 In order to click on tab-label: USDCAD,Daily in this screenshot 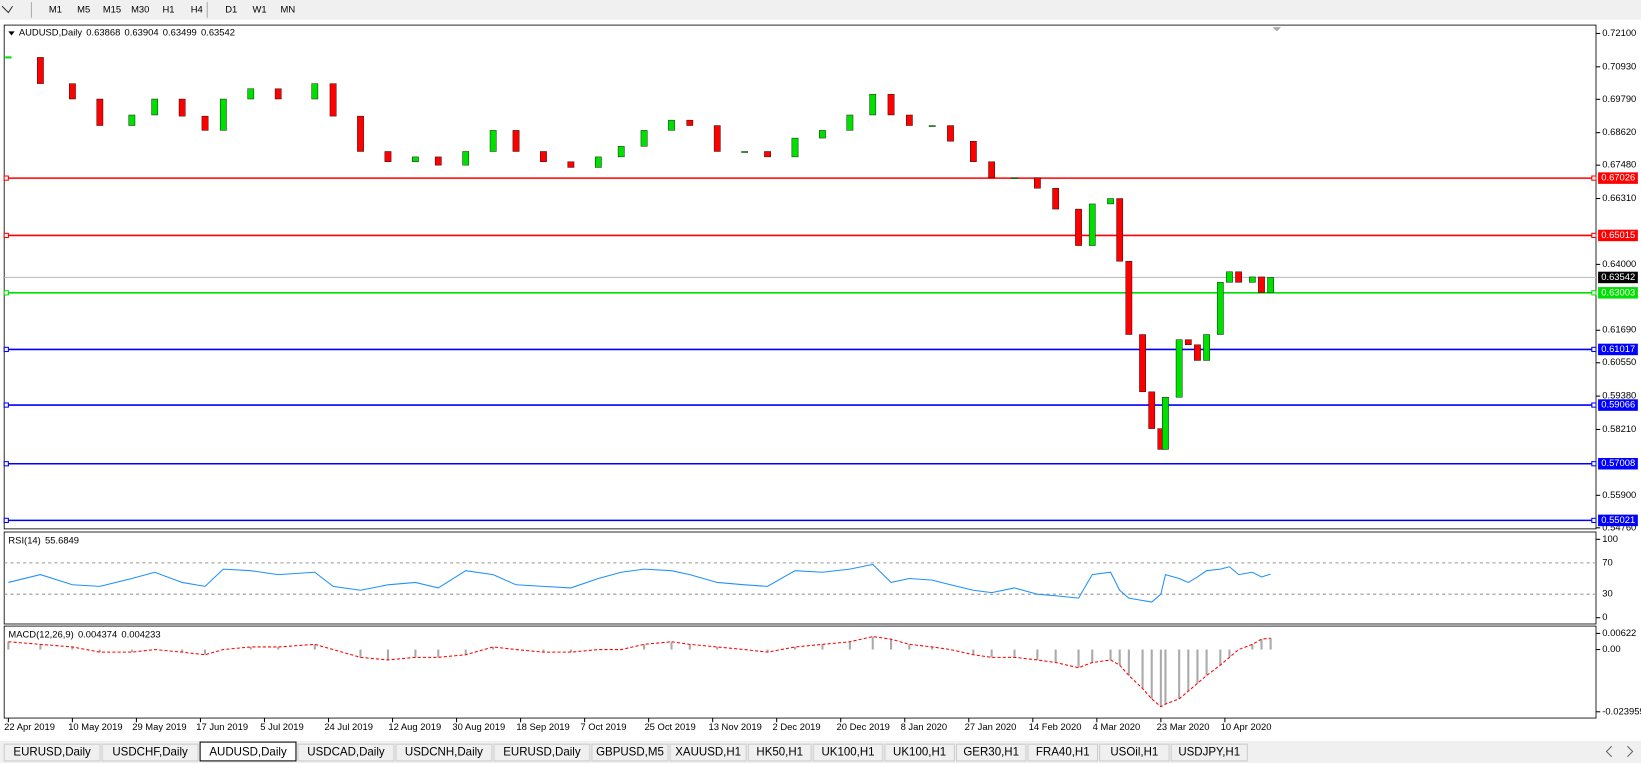, I will do `click(346, 753)`.